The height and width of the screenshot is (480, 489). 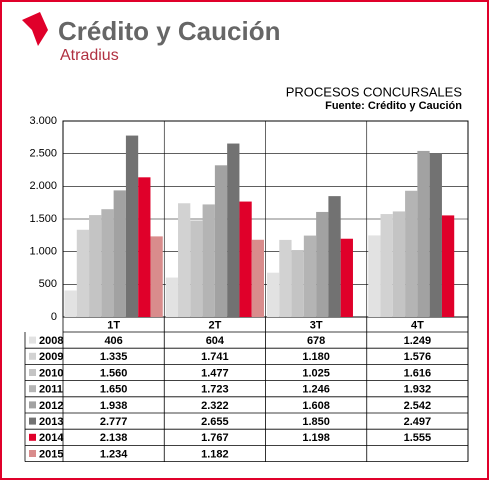 I want to click on table-value: 1.182, so click(x=215, y=454).